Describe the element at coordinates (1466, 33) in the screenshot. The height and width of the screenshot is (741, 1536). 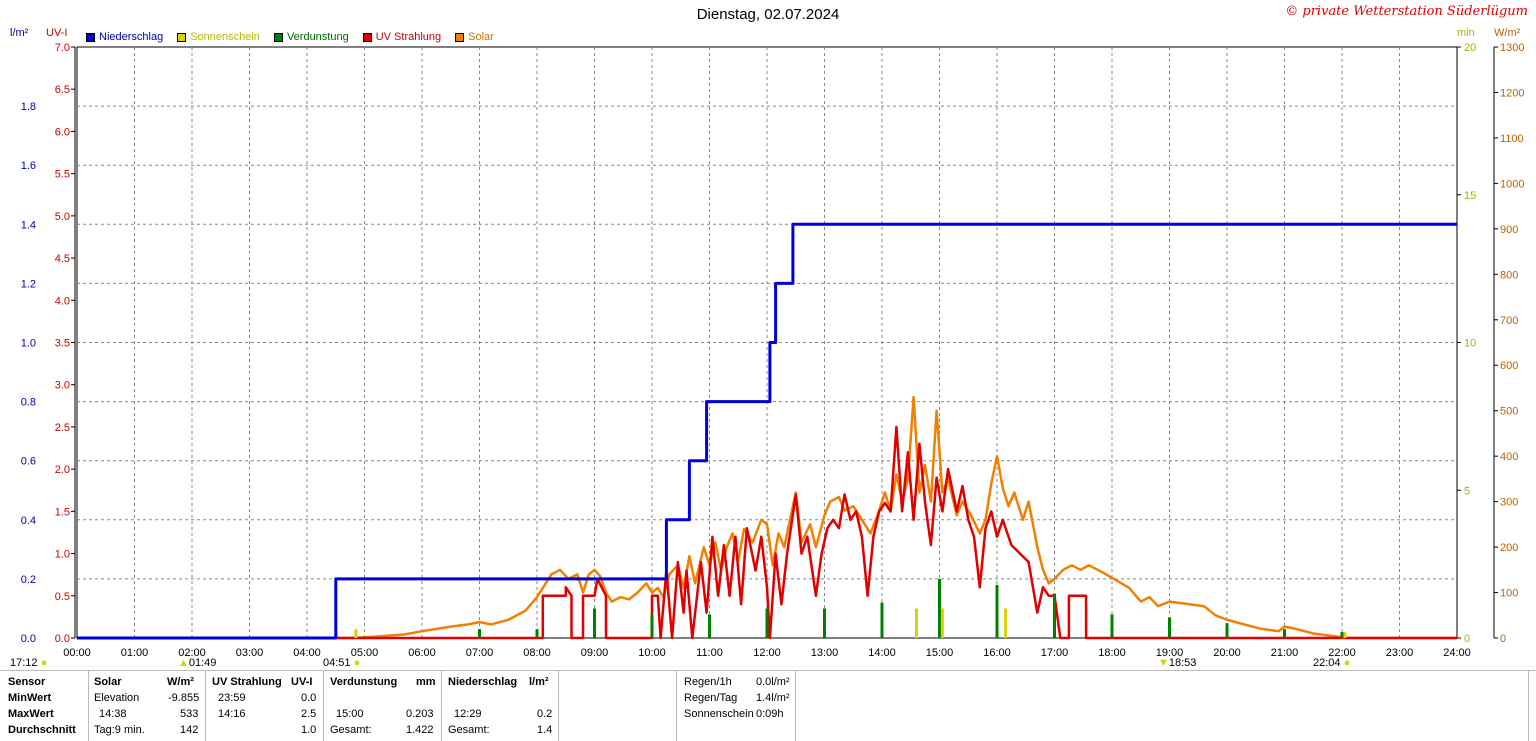
I see `unit-min: min` at that location.